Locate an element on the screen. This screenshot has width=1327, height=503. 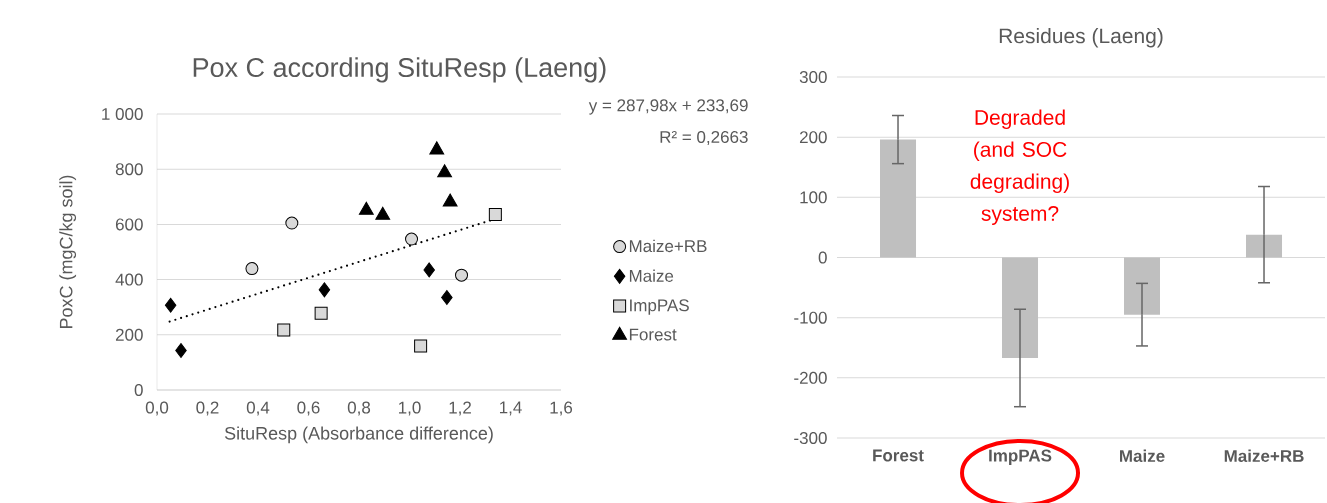
legend-label: ImpPAS is located at coordinates (659, 307).